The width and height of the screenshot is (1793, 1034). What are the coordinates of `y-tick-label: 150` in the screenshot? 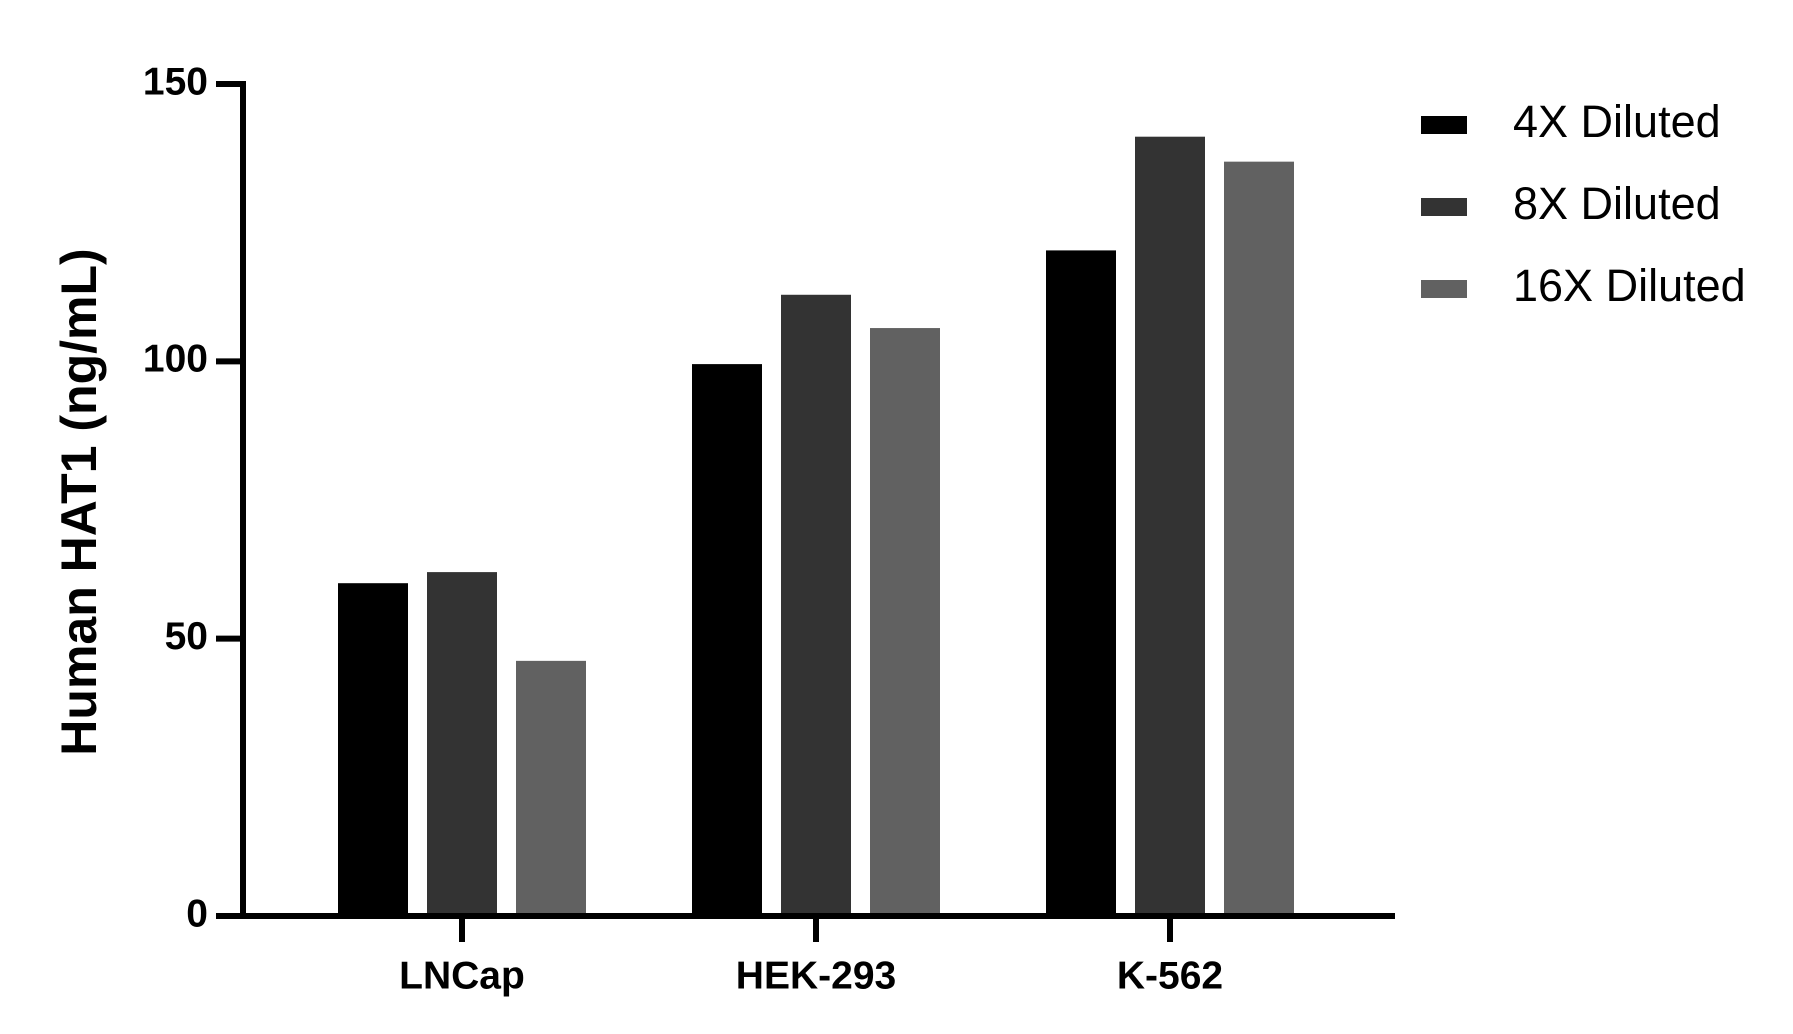 It's located at (175, 81).